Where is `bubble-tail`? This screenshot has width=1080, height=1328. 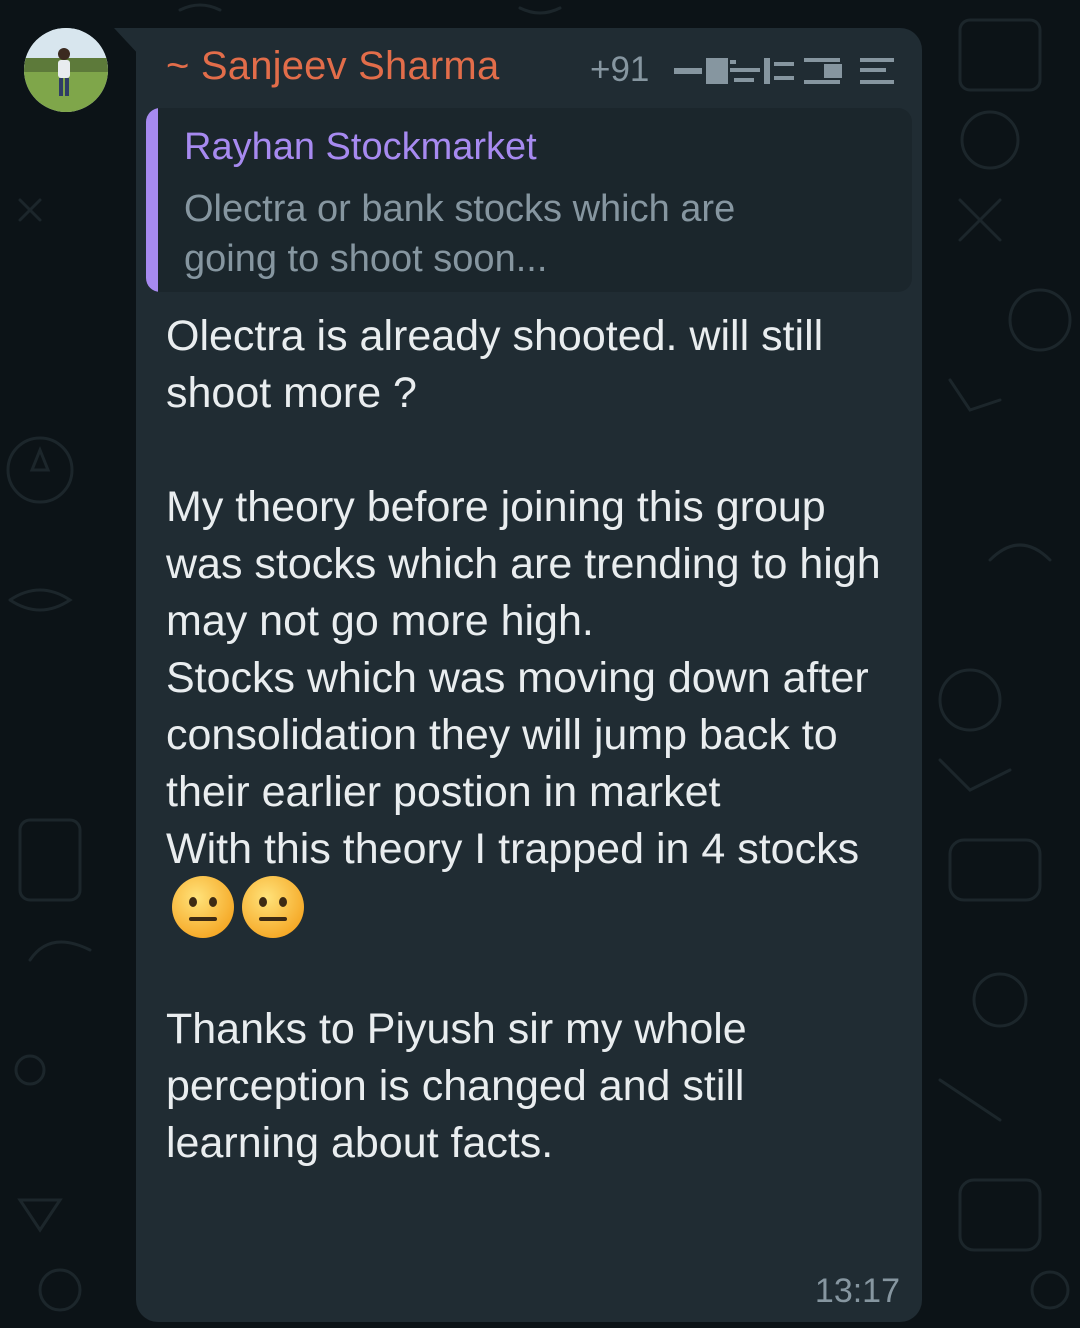
bubble-tail is located at coordinates (127, 42).